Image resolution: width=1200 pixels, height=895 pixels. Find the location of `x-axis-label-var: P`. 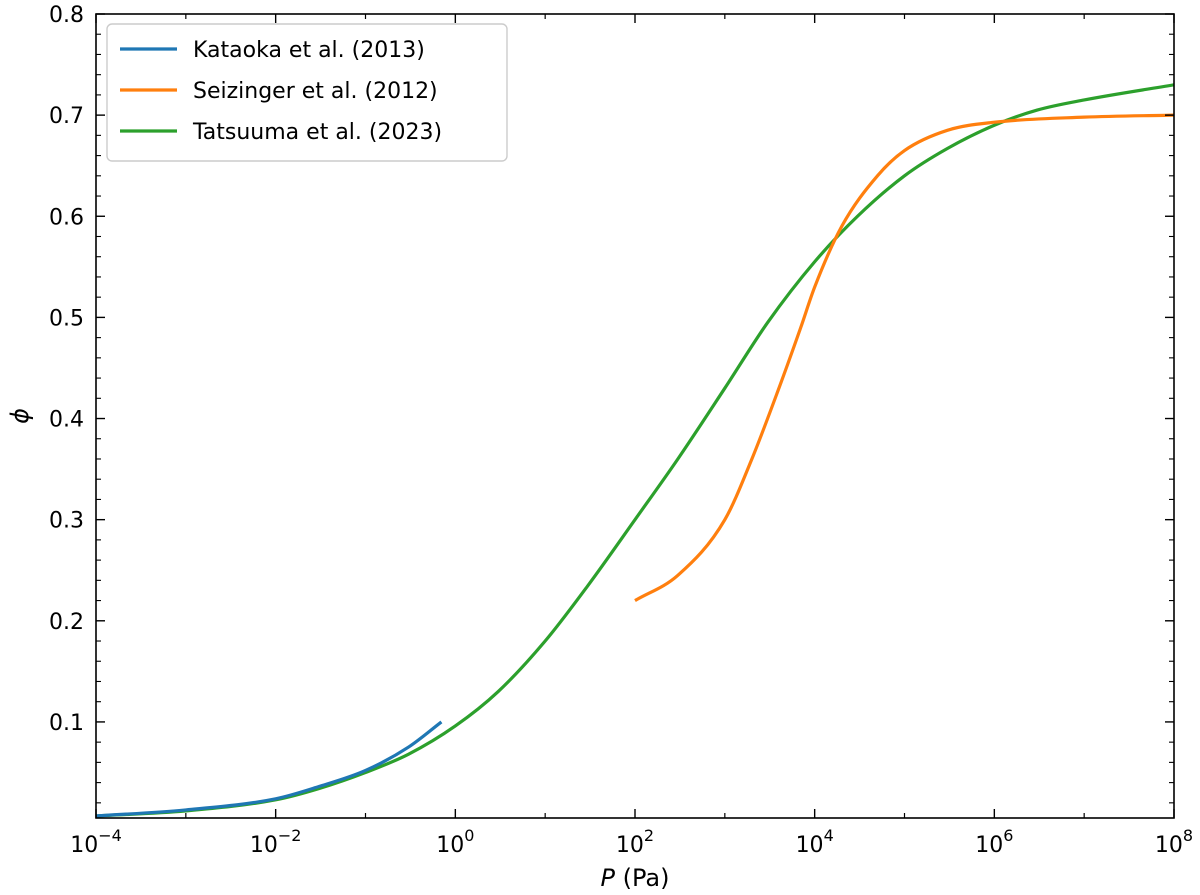

x-axis-label-var: P is located at coordinates (608, 878).